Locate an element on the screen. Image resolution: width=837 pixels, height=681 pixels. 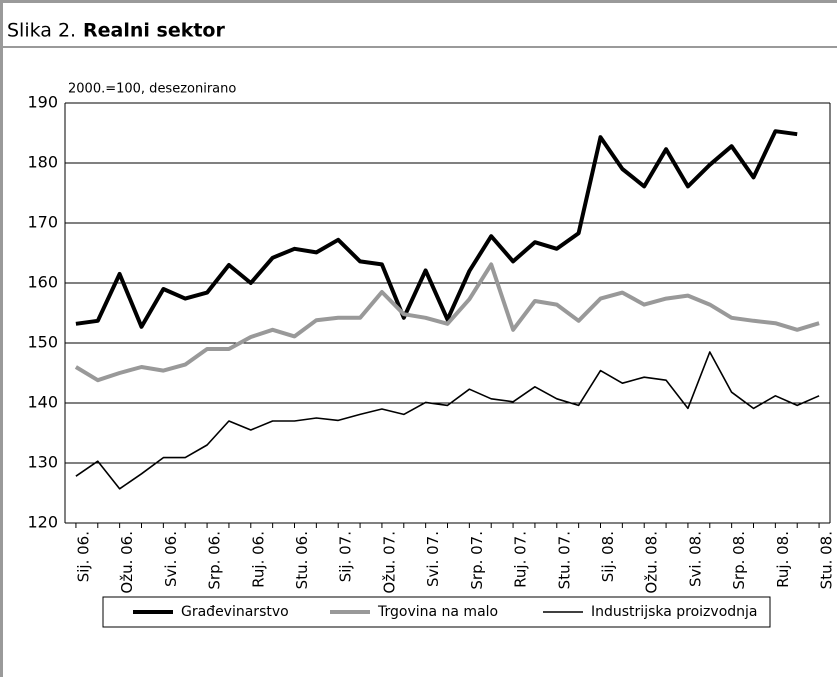
y-tick-label: 180 is located at coordinates (42, 162).